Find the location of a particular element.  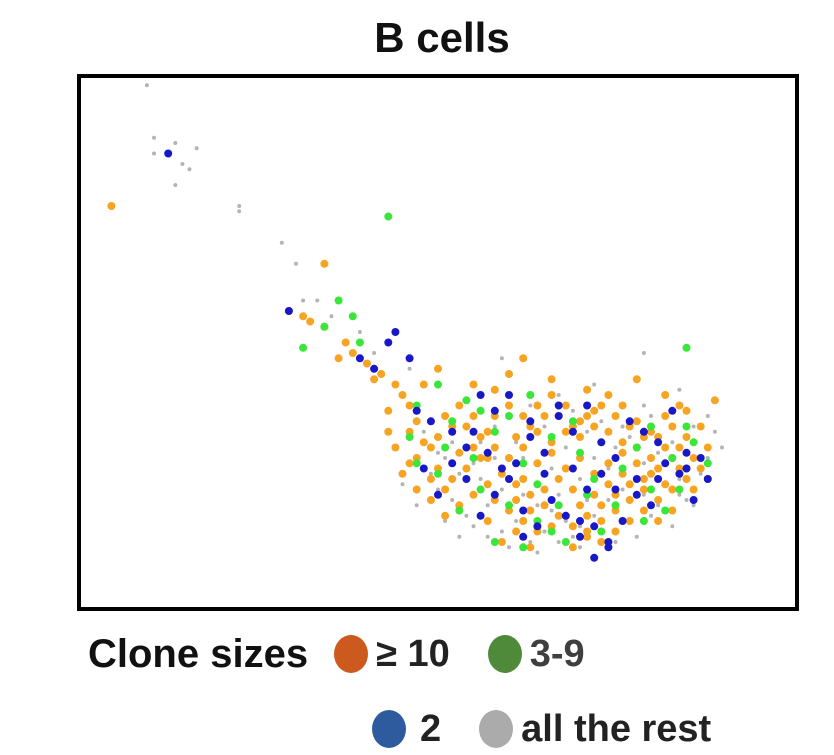

legend-row-2: 2 all the rest is located at coordinates (541, 729).